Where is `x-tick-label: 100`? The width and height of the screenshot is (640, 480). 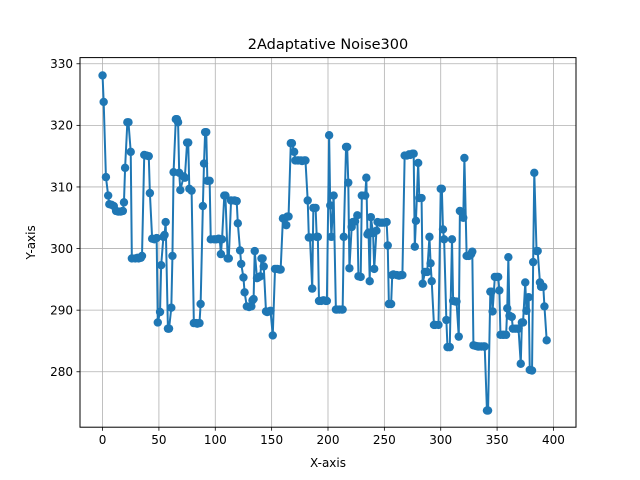 x-tick-label: 100 is located at coordinates (215, 440).